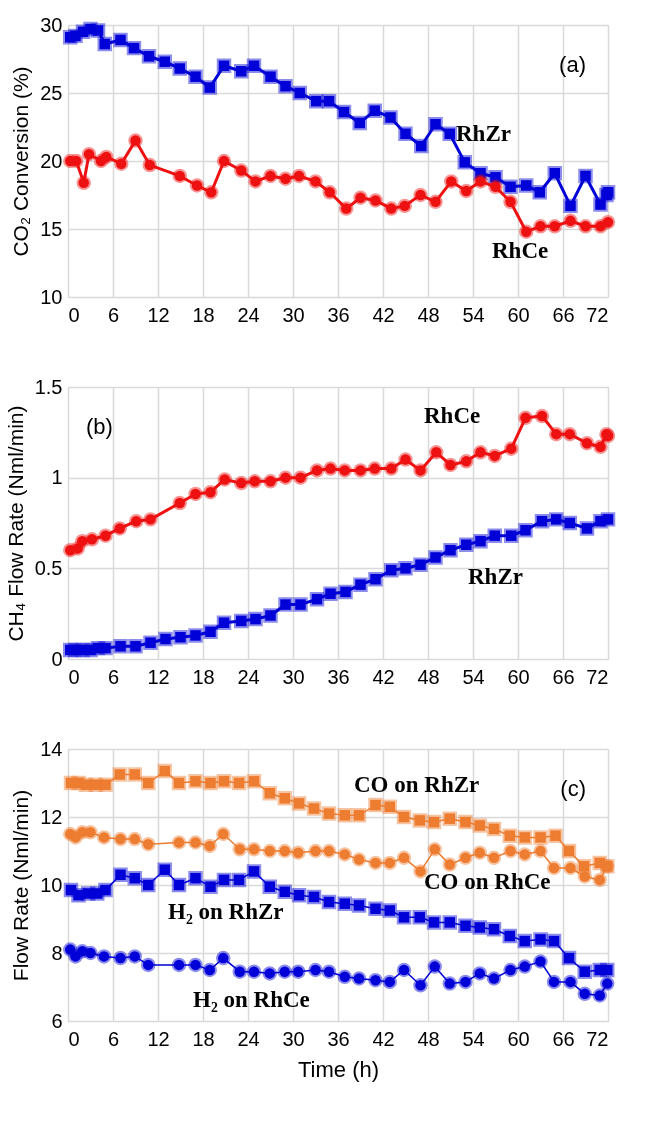  What do you see at coordinates (99, 426) in the screenshot?
I see `annotation: (b)` at bounding box center [99, 426].